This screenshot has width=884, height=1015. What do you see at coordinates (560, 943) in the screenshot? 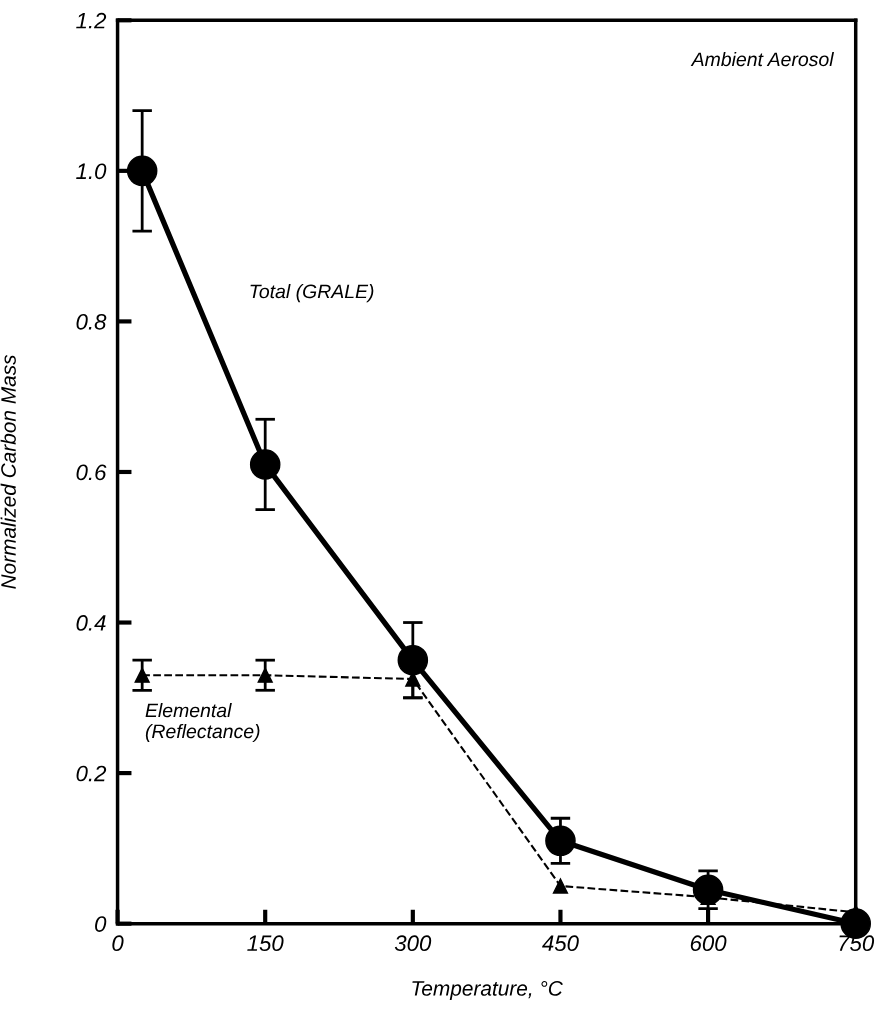
I see `x-tick-label: 450` at bounding box center [560, 943].